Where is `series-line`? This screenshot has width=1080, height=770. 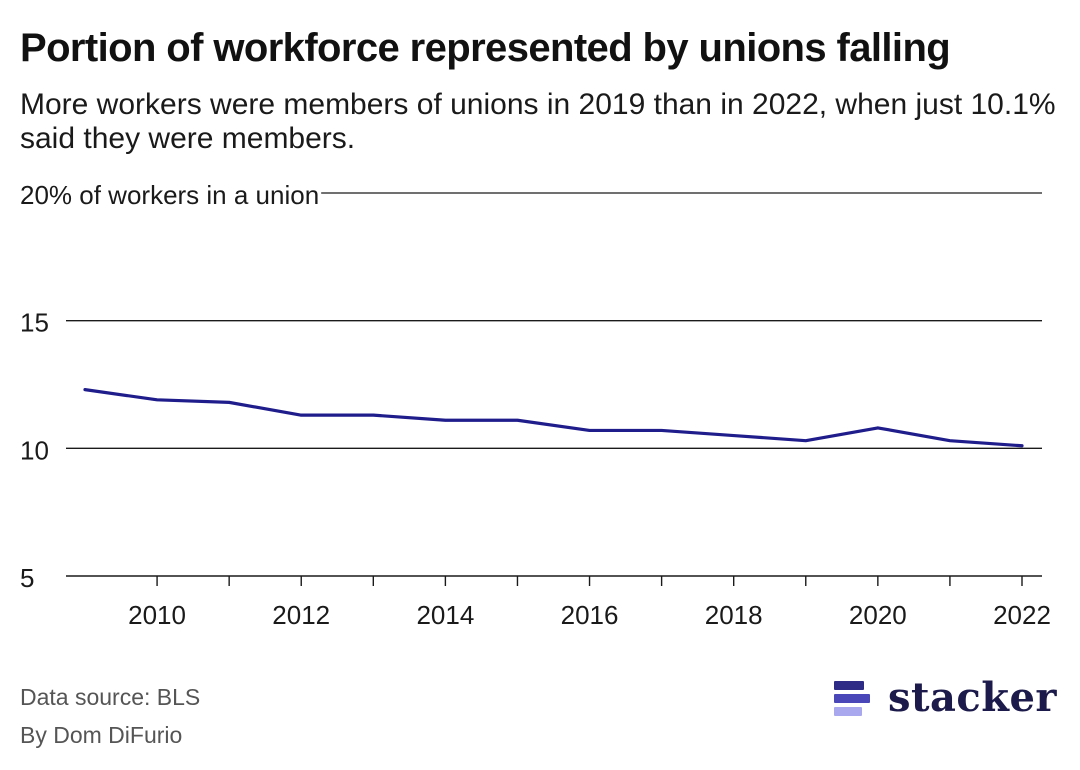 series-line is located at coordinates (553, 418).